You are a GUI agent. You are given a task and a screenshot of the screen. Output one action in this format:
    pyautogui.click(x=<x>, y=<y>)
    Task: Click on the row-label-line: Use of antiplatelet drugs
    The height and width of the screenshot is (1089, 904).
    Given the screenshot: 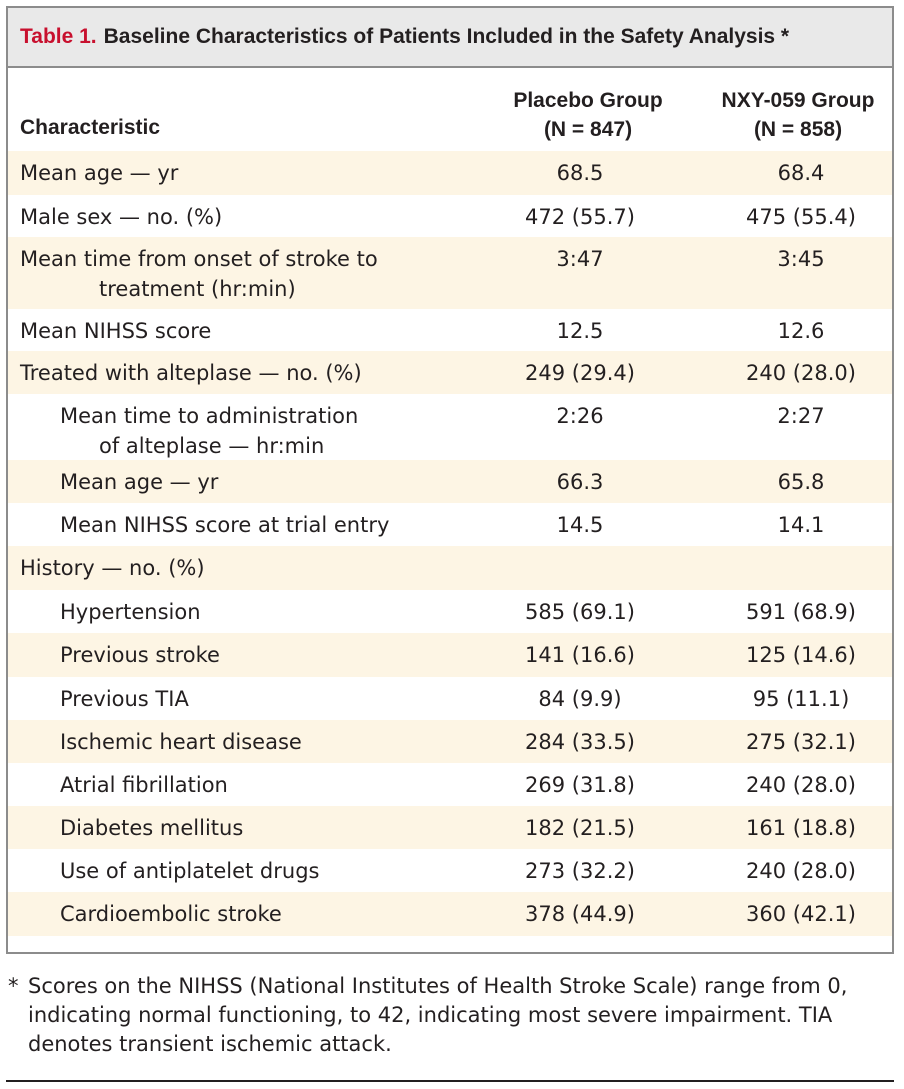 What is the action you would take?
    pyautogui.click(x=190, y=871)
    